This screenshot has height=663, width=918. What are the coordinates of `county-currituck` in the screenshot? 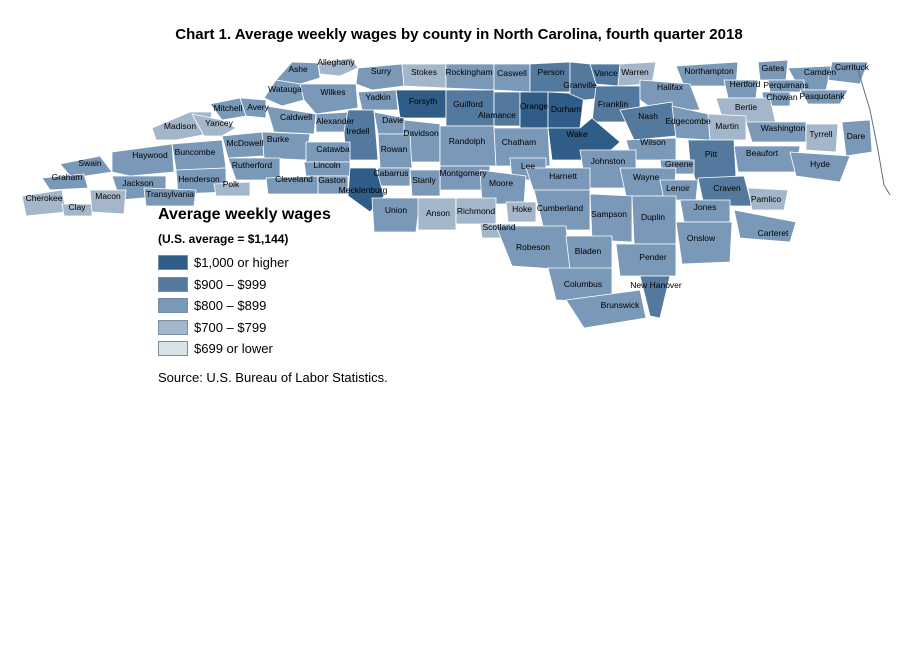 It's located at (848, 73).